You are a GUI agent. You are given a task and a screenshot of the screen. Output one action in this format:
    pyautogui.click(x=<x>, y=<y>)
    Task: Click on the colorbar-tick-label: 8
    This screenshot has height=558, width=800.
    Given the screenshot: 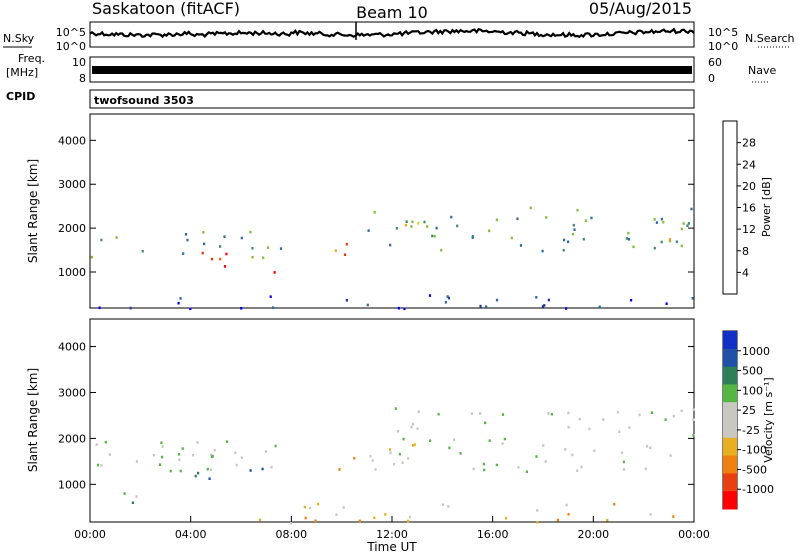 What is the action you would take?
    pyautogui.click(x=745, y=251)
    